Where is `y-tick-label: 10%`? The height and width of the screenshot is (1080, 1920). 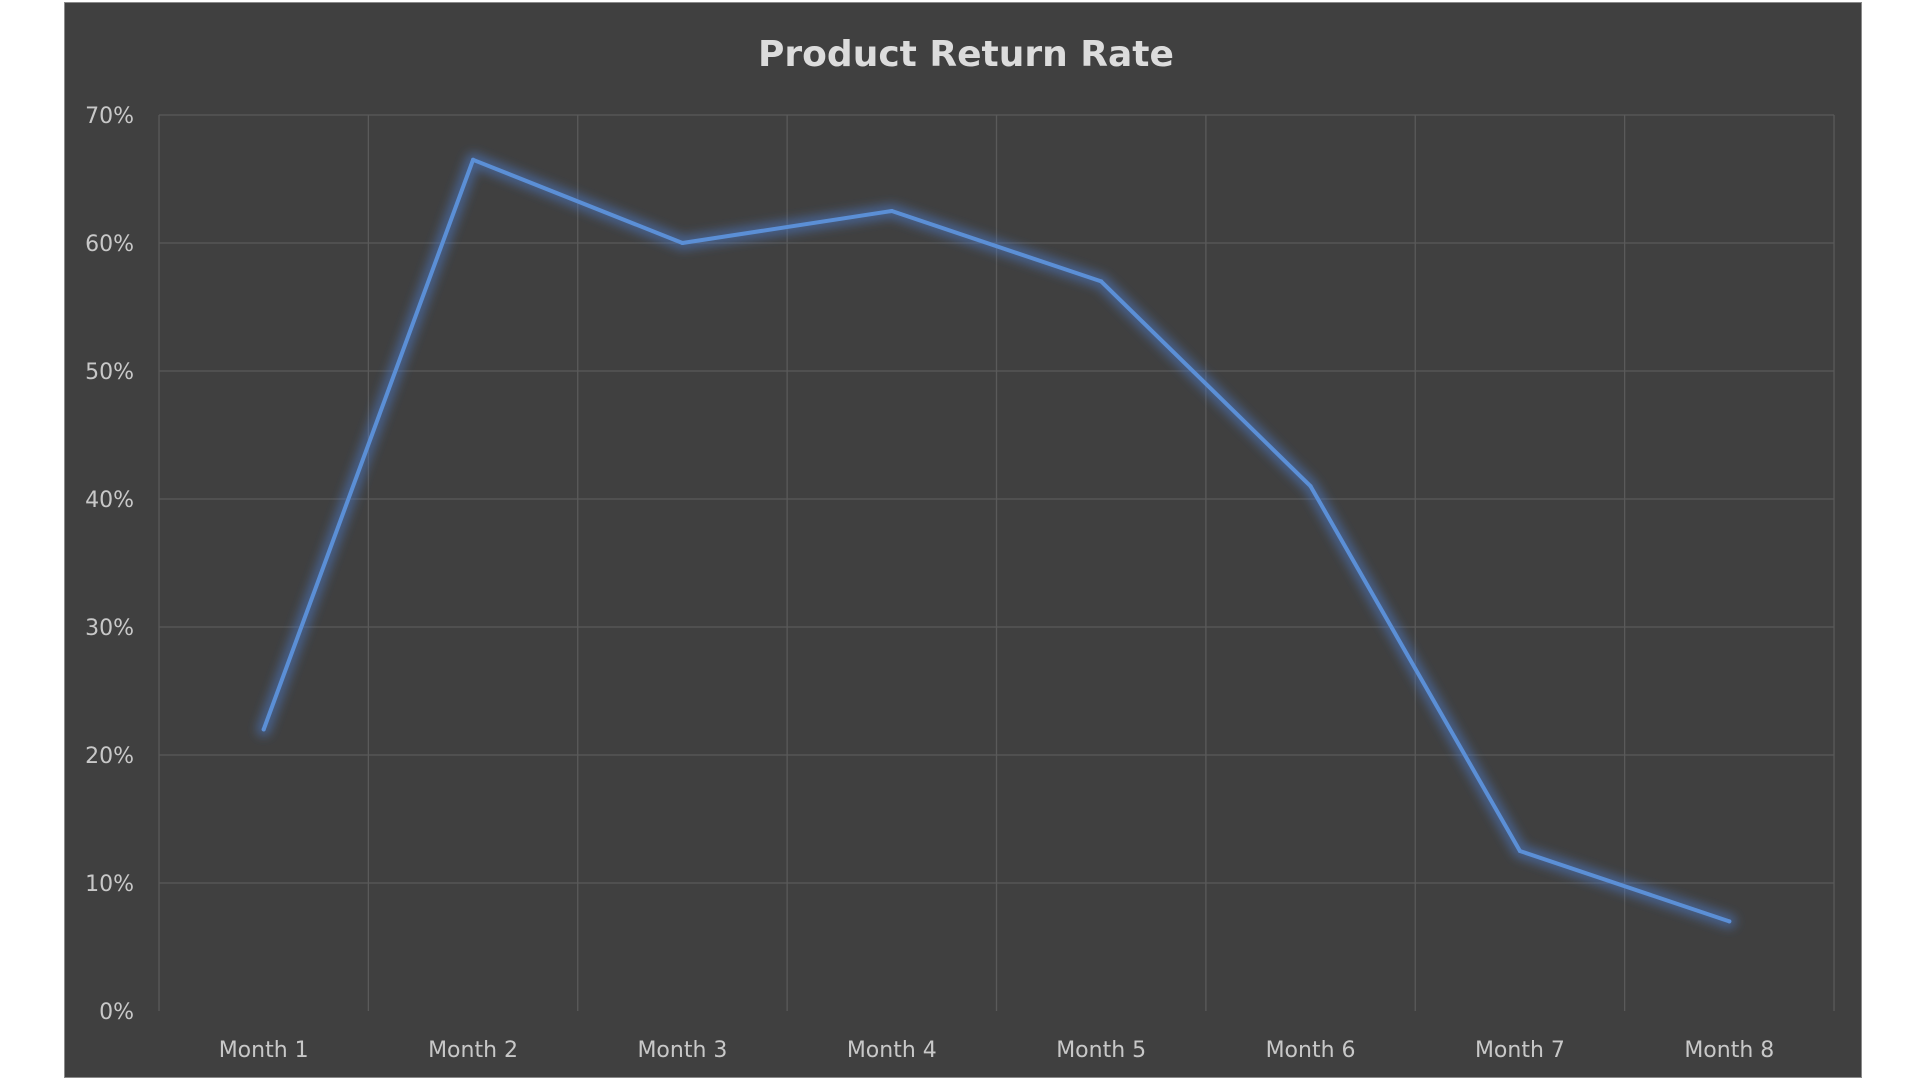
y-tick-label: 10% is located at coordinates (109, 884).